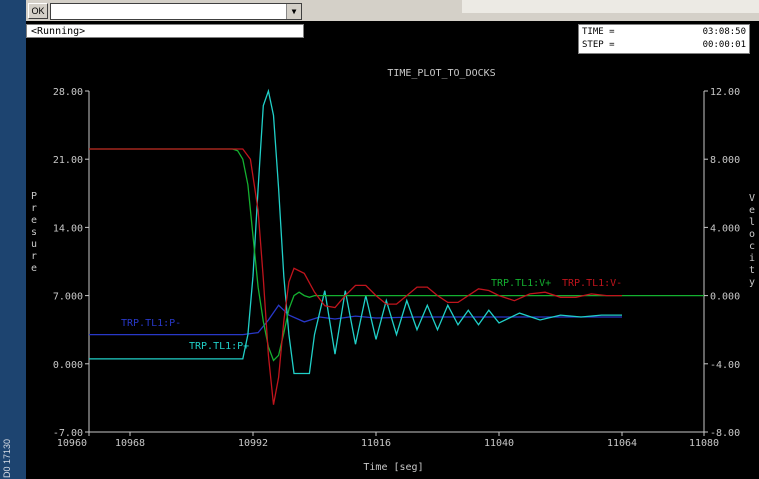  What do you see at coordinates (68, 160) in the screenshot?
I see `y-left-tick-label: 21.00` at bounding box center [68, 160].